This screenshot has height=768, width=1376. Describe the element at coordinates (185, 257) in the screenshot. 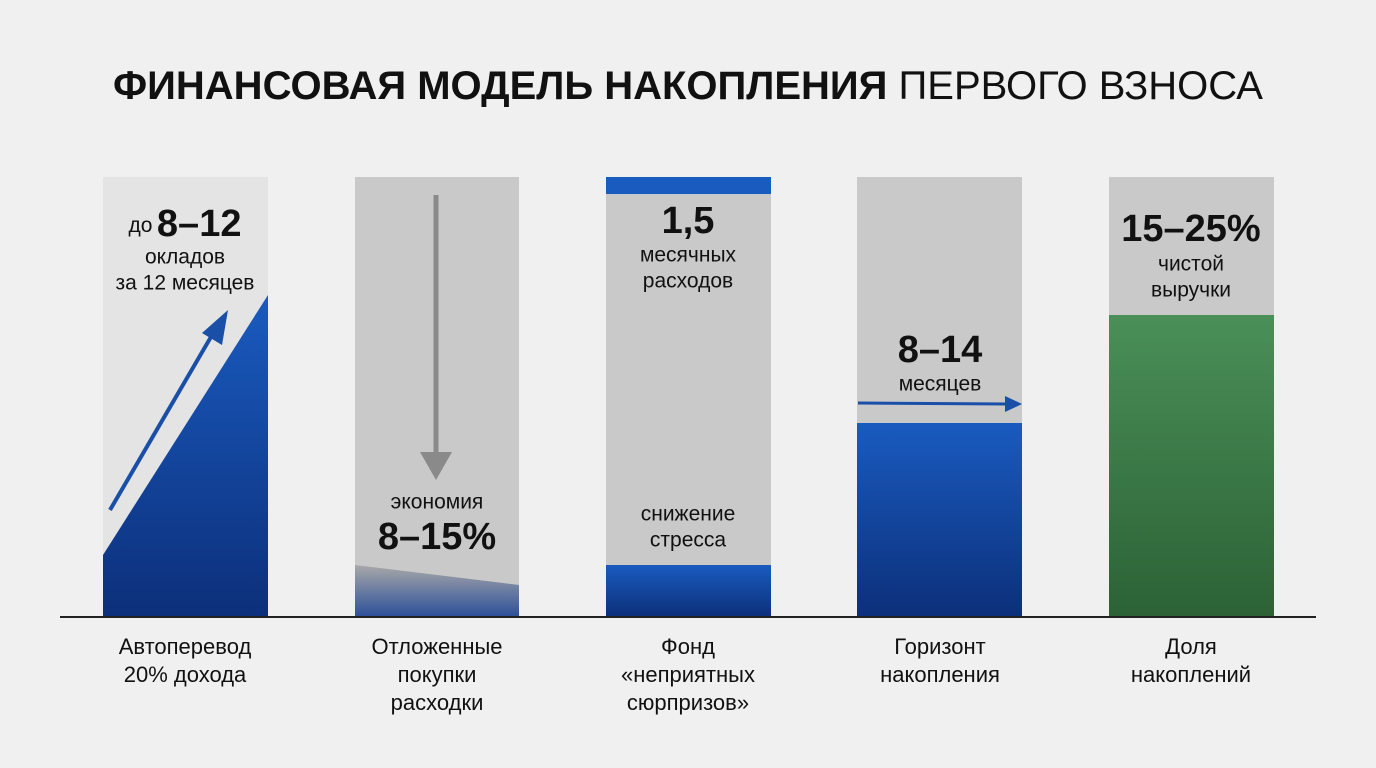

I see `note: окладов` at that location.